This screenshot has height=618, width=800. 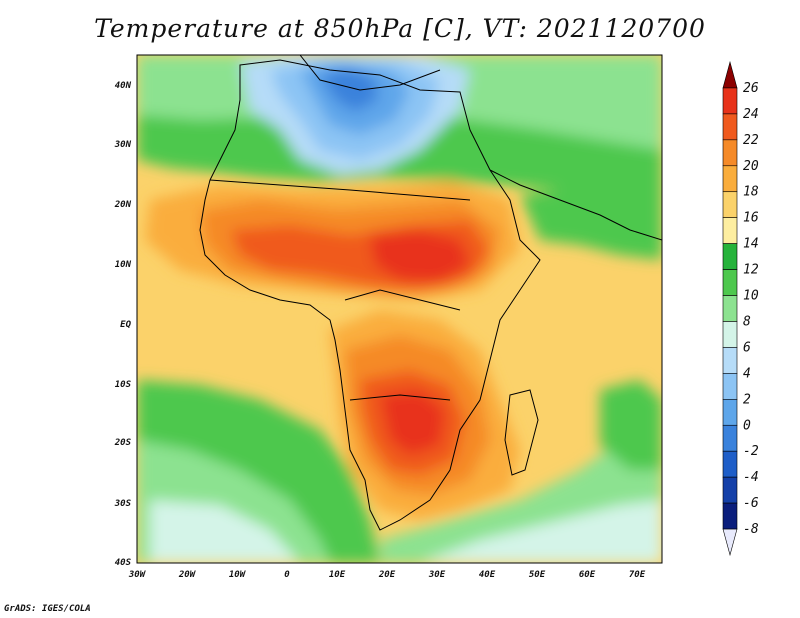 I want to click on lon-label: 50E, so click(x=537, y=575).